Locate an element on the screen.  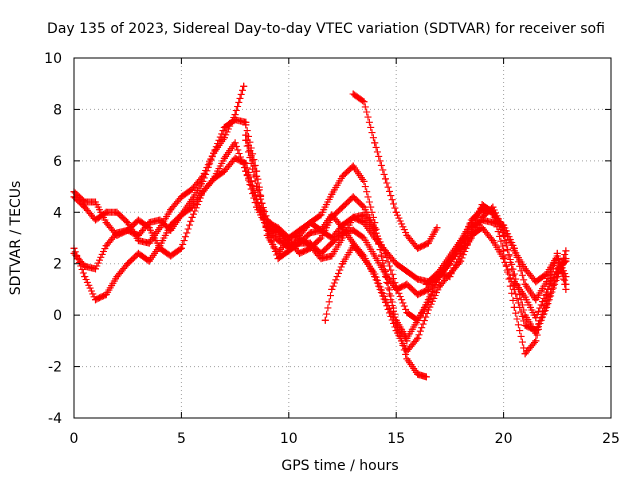
x-tick-label: 0 is located at coordinates (74, 439).